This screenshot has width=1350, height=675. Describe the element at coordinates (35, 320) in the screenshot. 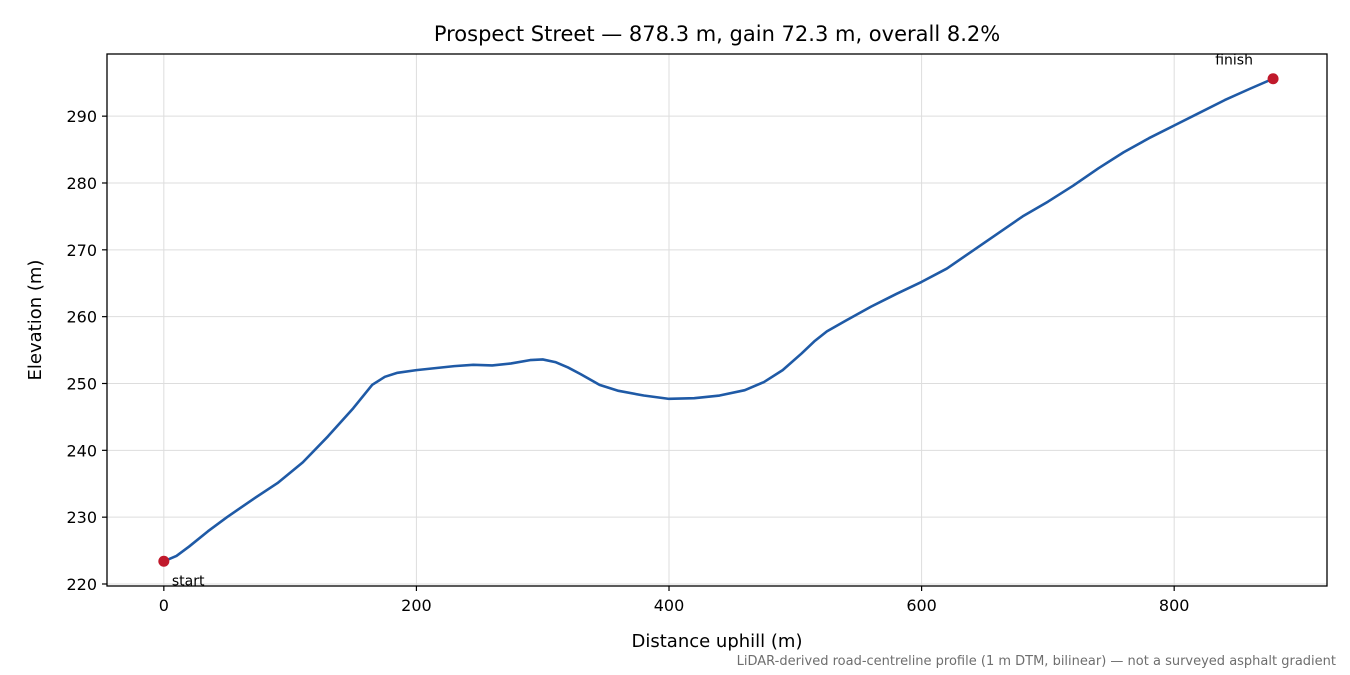

I see `y-axis-label: Elevation (m)` at that location.